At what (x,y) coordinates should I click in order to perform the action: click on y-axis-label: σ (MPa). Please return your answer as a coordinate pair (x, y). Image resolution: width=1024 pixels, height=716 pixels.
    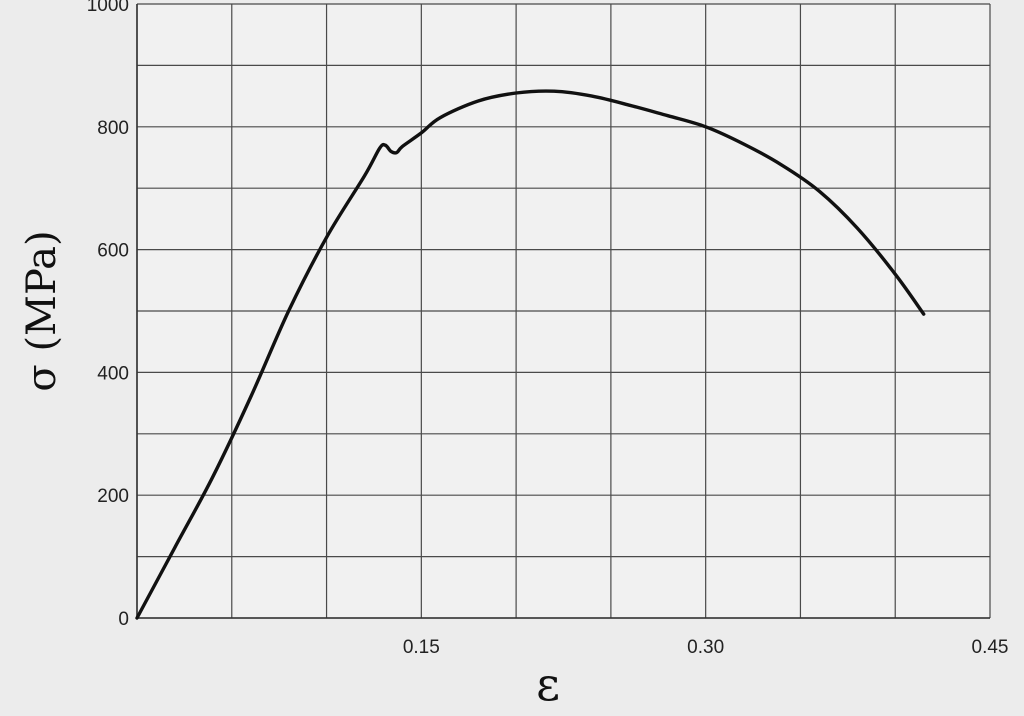
    Looking at the image, I should click on (42, 310).